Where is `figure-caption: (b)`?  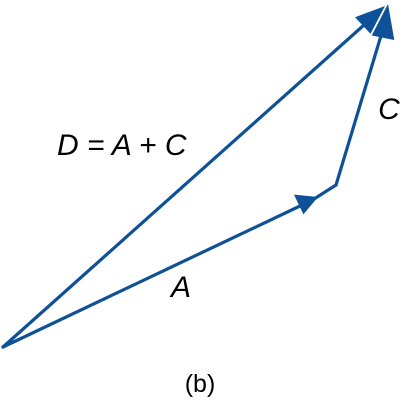 figure-caption: (b) is located at coordinates (200, 384).